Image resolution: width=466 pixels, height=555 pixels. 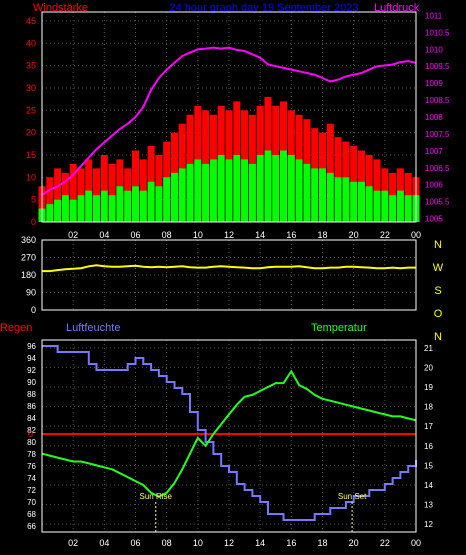 I want to click on wind-x-tick: 22, so click(x=385, y=235).